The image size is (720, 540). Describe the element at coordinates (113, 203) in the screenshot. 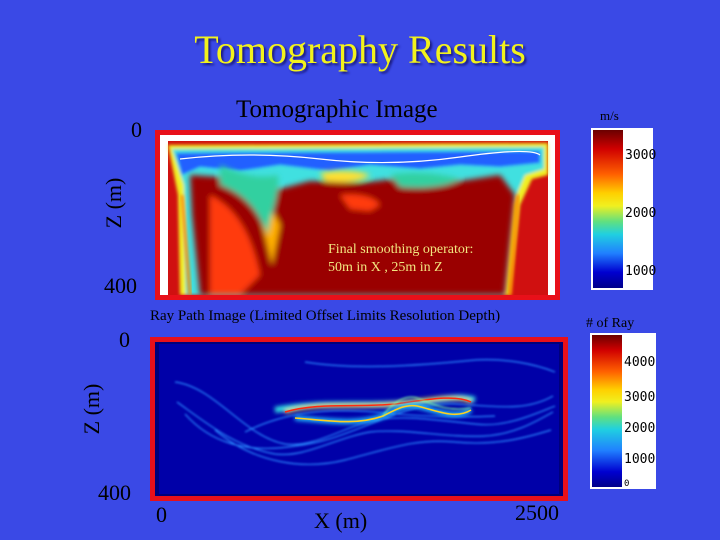

I see `top-z-axis-label: Z (m)` at that location.